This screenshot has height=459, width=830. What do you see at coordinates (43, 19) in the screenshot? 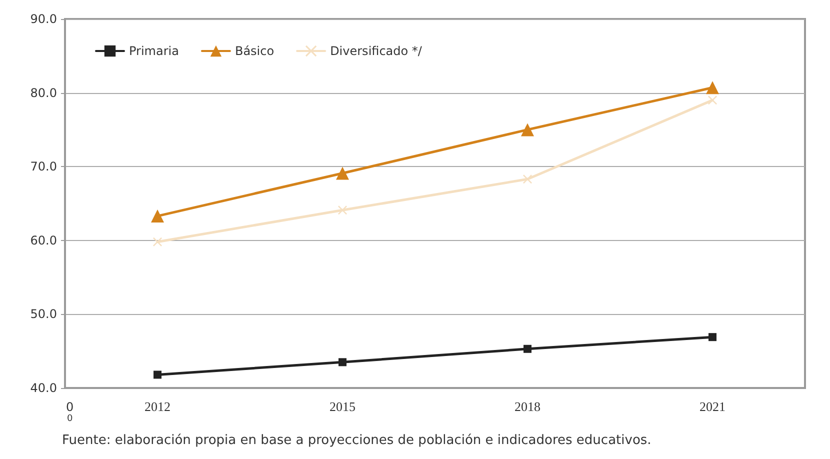
I see `y-tick-label: 90.0` at bounding box center [43, 19].